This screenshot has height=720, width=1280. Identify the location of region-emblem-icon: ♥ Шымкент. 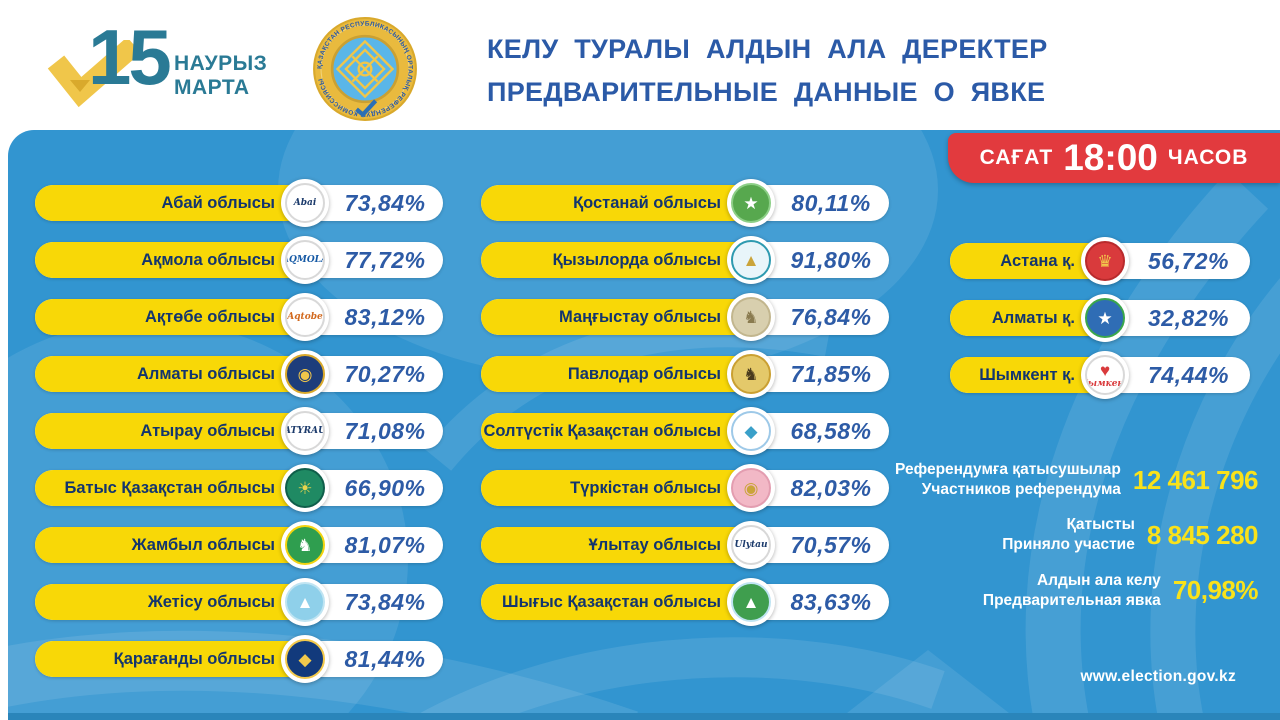
(1105, 375).